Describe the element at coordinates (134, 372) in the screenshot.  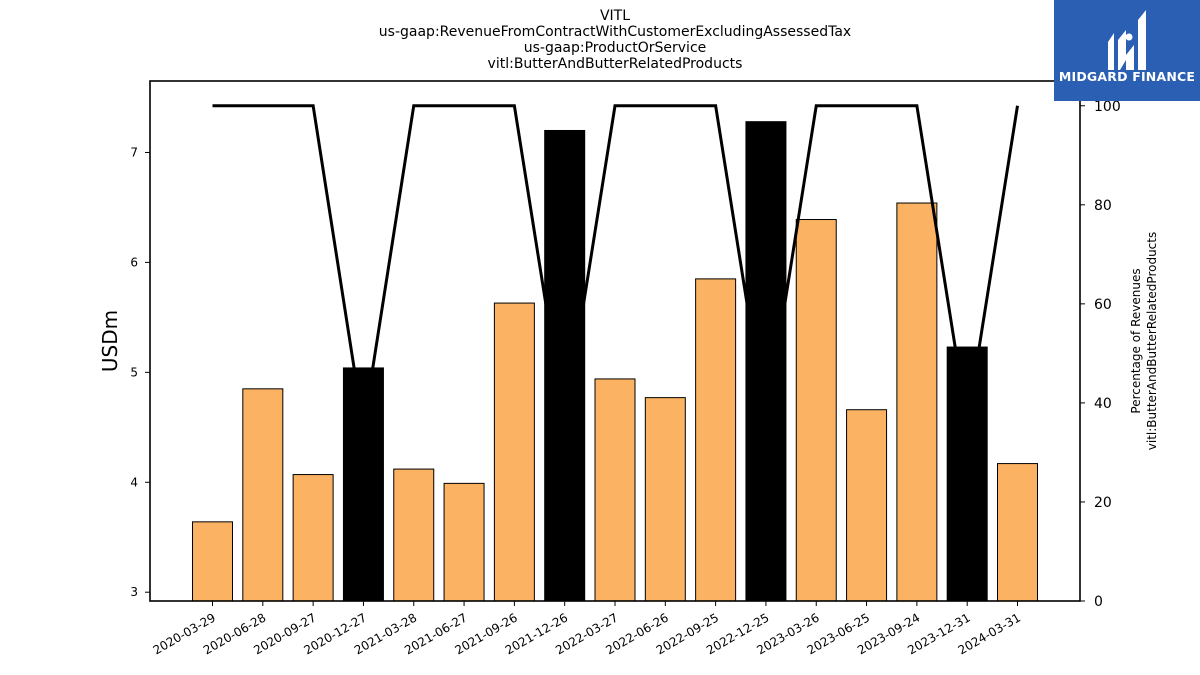
I see `y-tick-label: 5` at that location.